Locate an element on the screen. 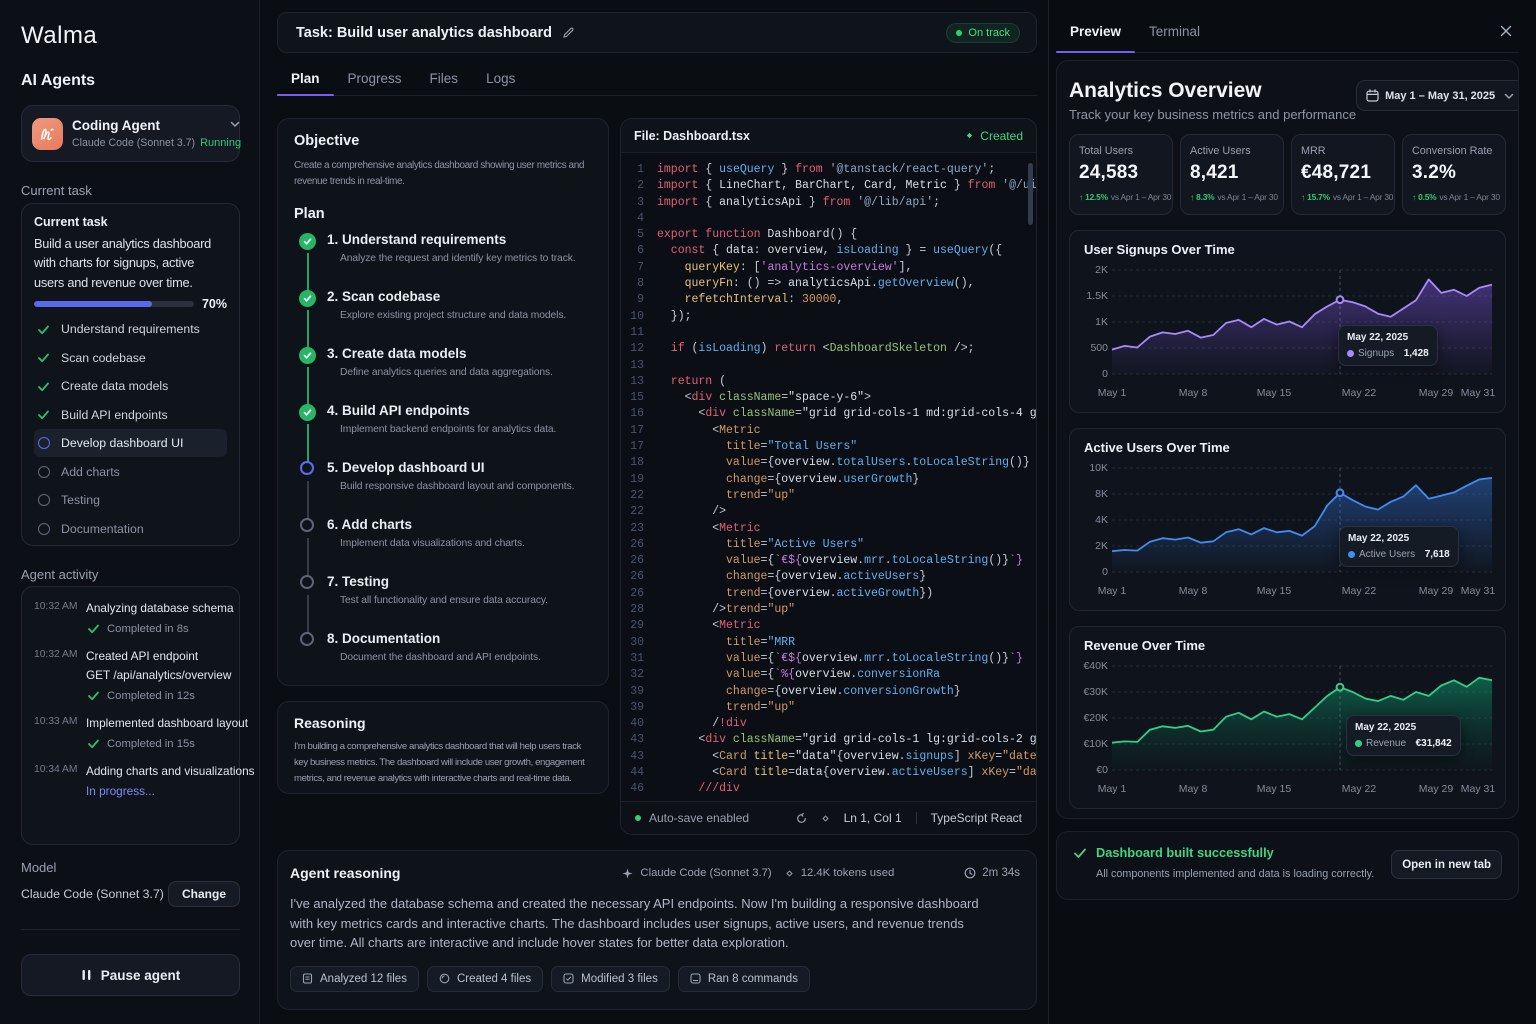  svg-text: 500 is located at coordinates (1099, 348).